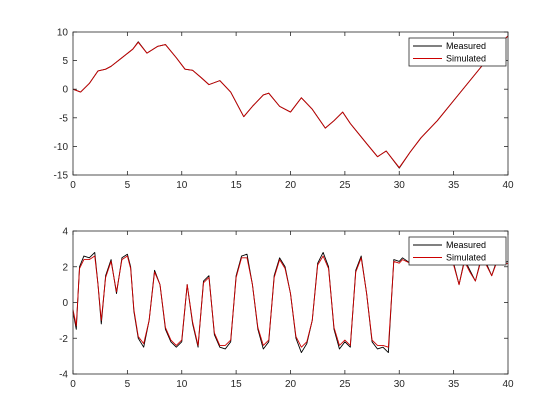 The width and height of the screenshot is (560, 420). I want to click on y-tick-label: -2, so click(63, 339).